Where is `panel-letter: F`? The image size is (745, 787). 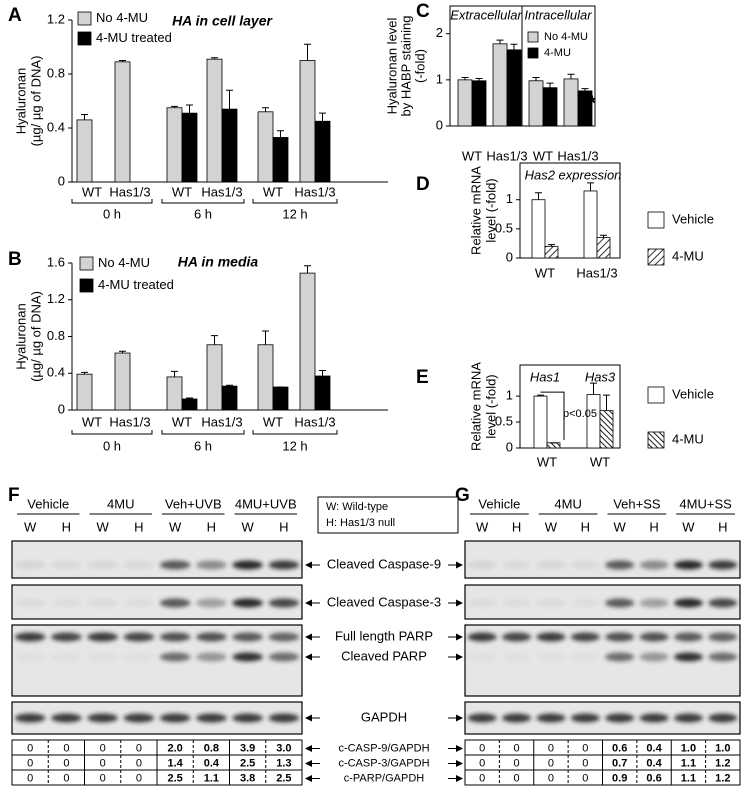
panel-letter: F is located at coordinates (14, 495).